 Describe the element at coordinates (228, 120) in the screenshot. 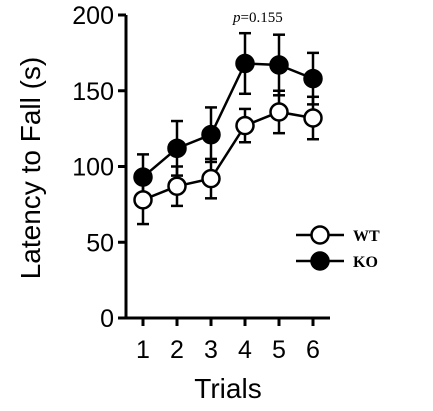

I see `series-line-ko` at that location.